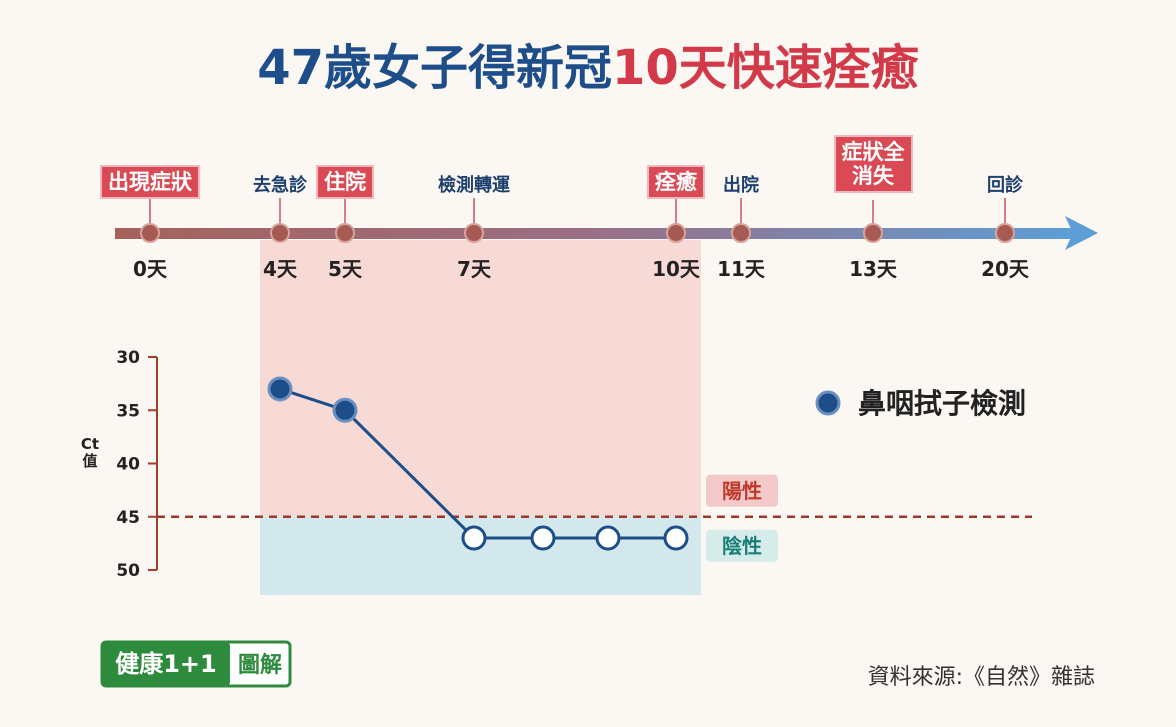  What do you see at coordinates (873, 164) in the screenshot?
I see `event-label: 症狀全 消失` at bounding box center [873, 164].